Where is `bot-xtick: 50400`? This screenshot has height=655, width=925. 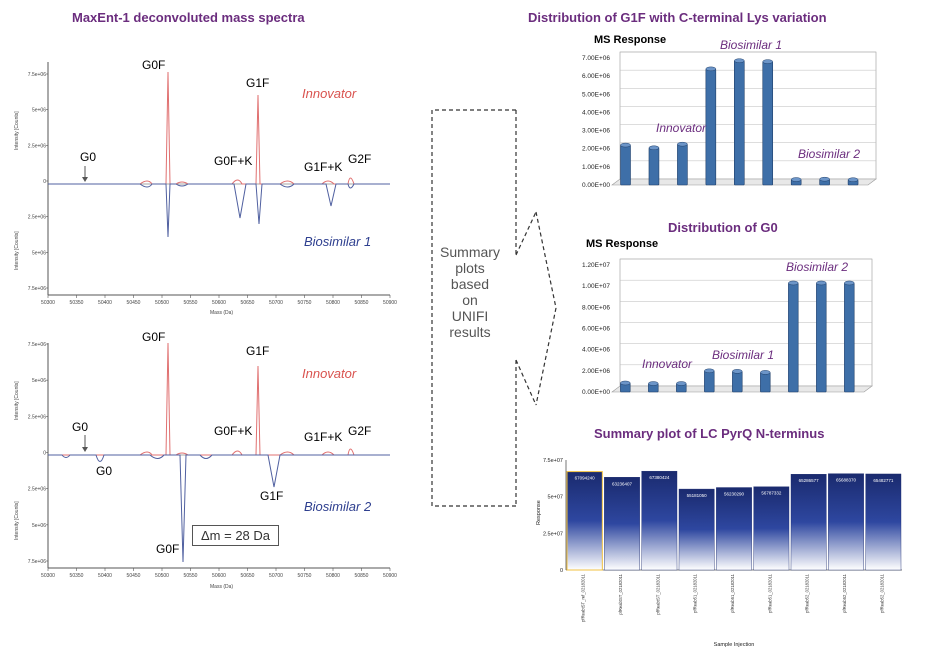
bot-xtick: 50400 is located at coordinates (105, 576).